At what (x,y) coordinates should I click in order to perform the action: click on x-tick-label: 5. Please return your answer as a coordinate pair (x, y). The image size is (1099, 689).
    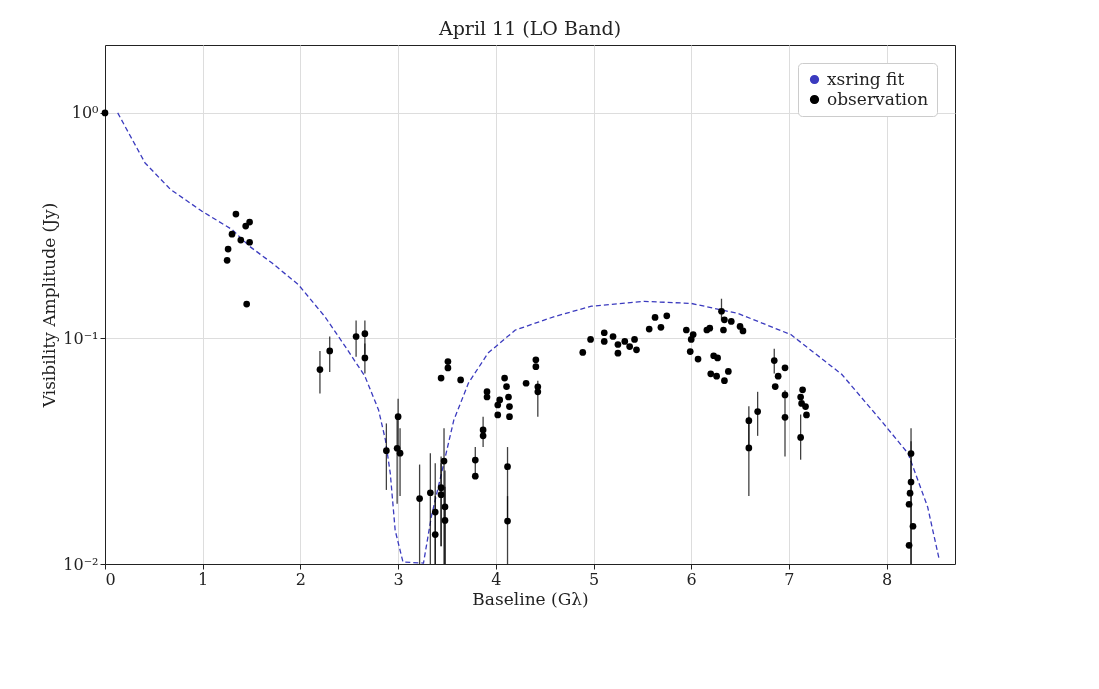
    Looking at the image, I should click on (594, 579).